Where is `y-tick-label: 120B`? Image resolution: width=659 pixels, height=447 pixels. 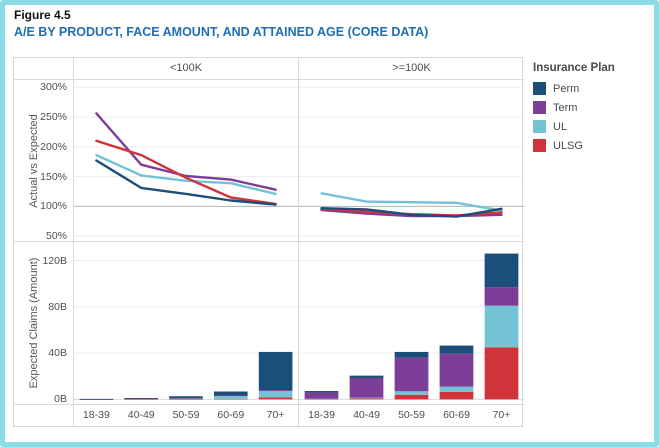
y-tick-label: 120B is located at coordinates (54, 260).